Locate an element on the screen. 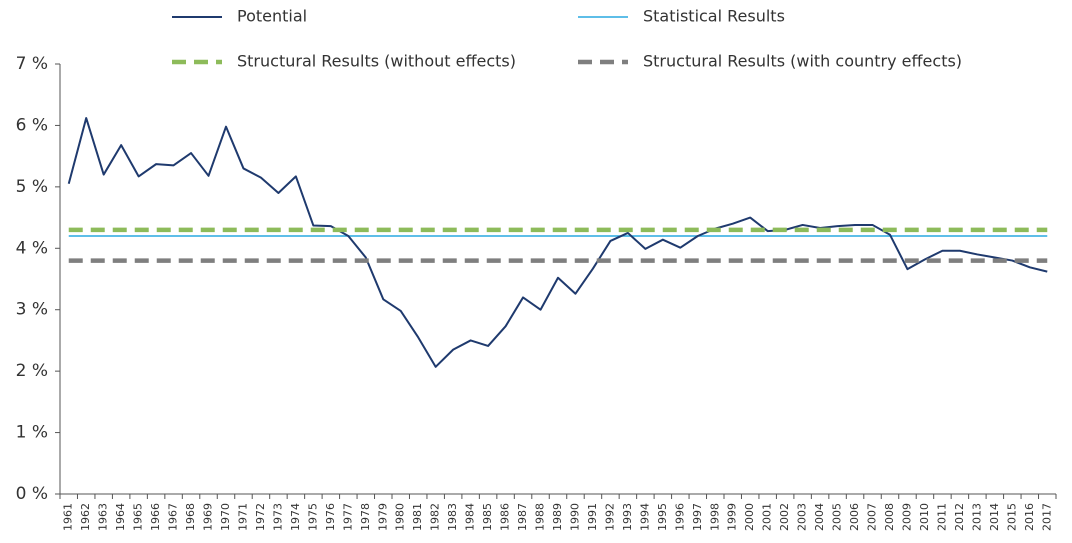 This screenshot has width=1072, height=543. x-tick-label: 2002 is located at coordinates (784, 517).